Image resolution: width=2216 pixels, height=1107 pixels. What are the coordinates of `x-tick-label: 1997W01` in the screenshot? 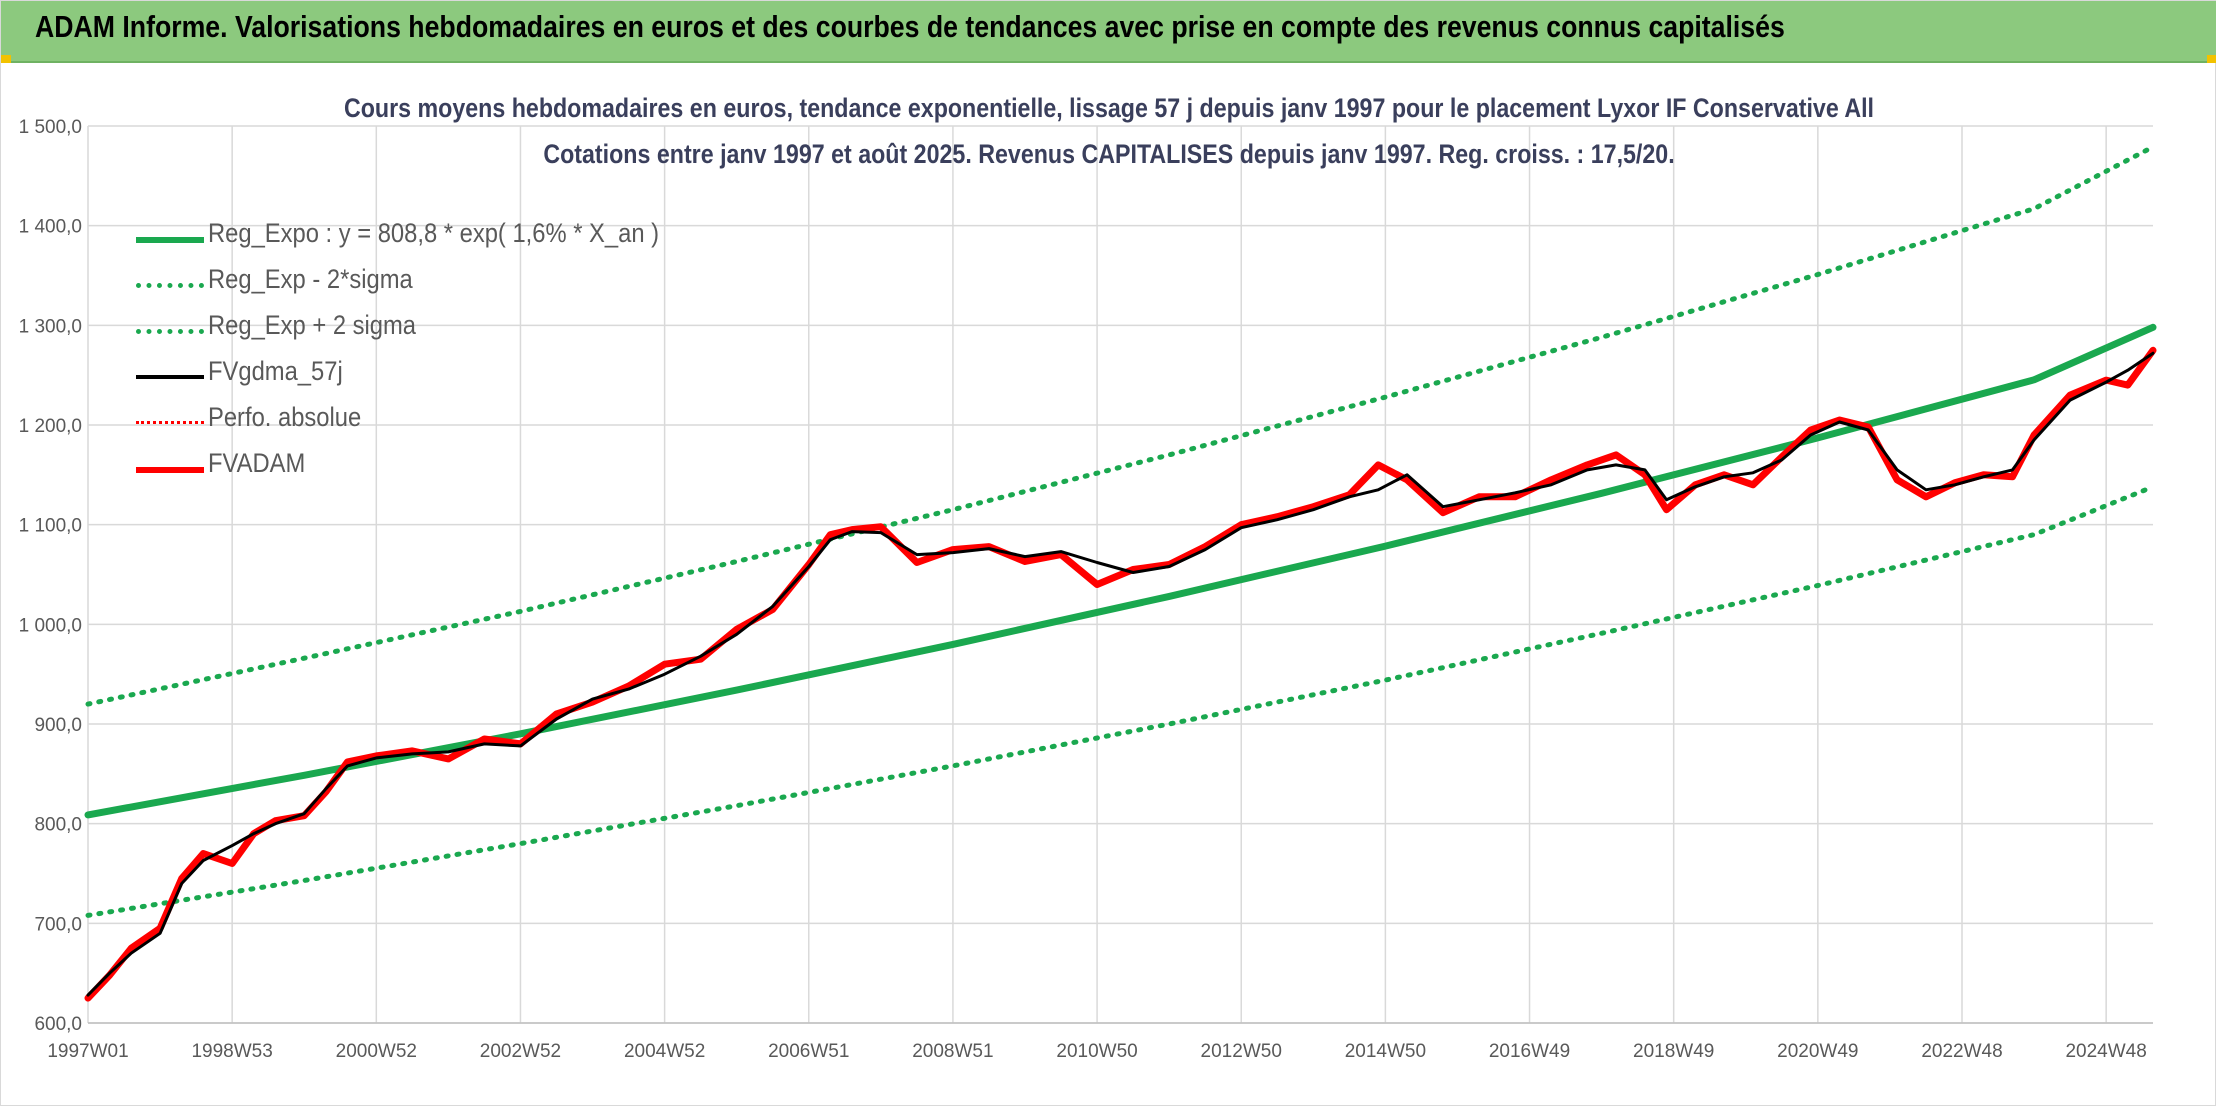 It's located at (87, 1051).